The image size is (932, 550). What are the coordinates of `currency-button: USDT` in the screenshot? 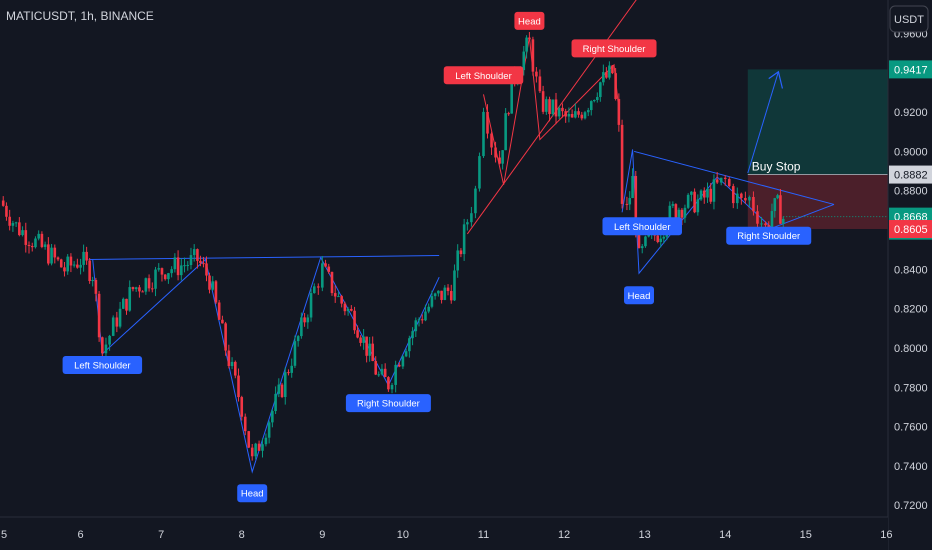 It's located at (909, 19).